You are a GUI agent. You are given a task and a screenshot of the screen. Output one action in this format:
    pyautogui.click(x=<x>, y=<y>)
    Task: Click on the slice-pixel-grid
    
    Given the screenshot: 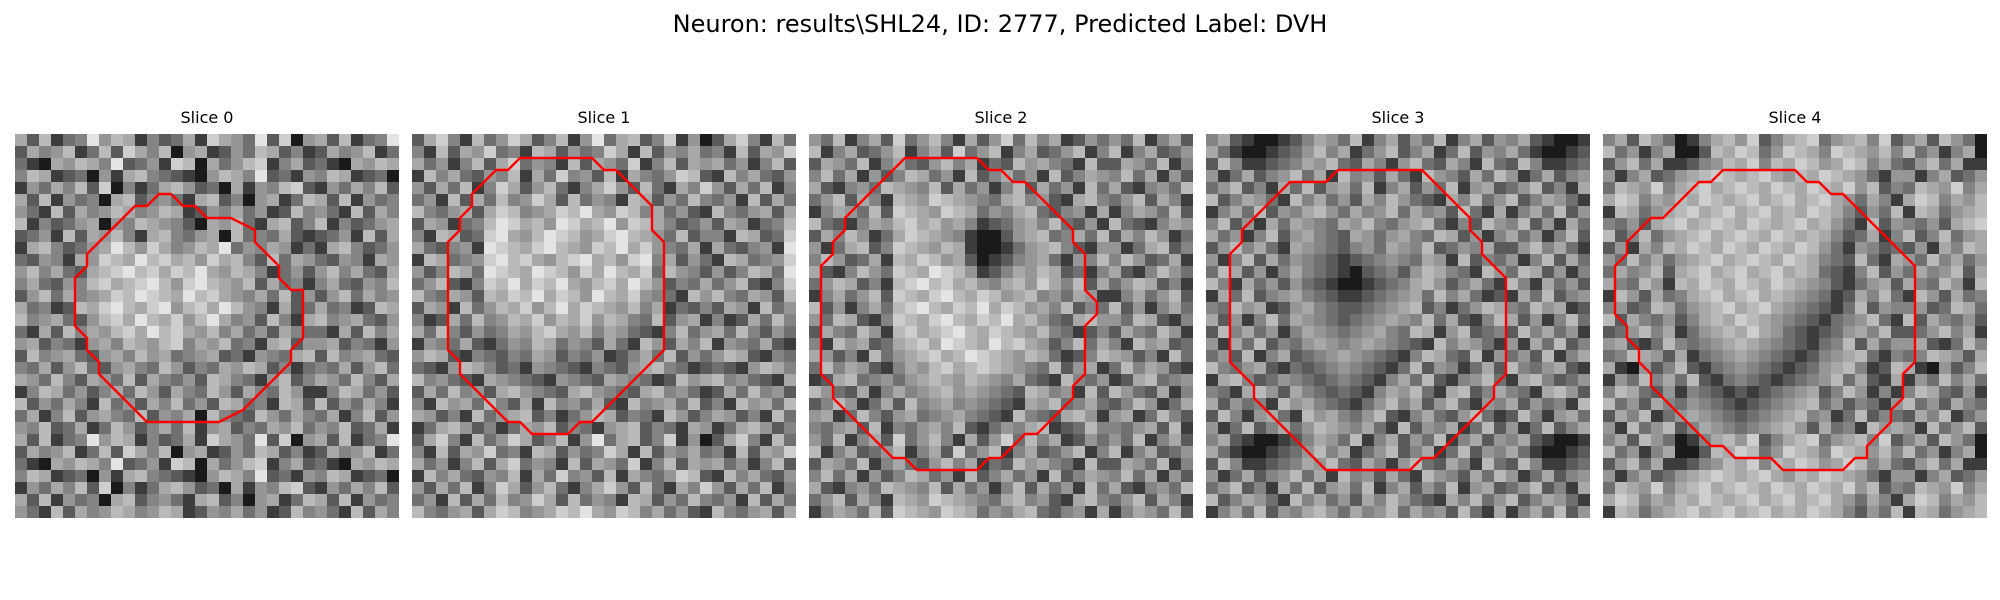 What is the action you would take?
    pyautogui.click(x=604, y=326)
    